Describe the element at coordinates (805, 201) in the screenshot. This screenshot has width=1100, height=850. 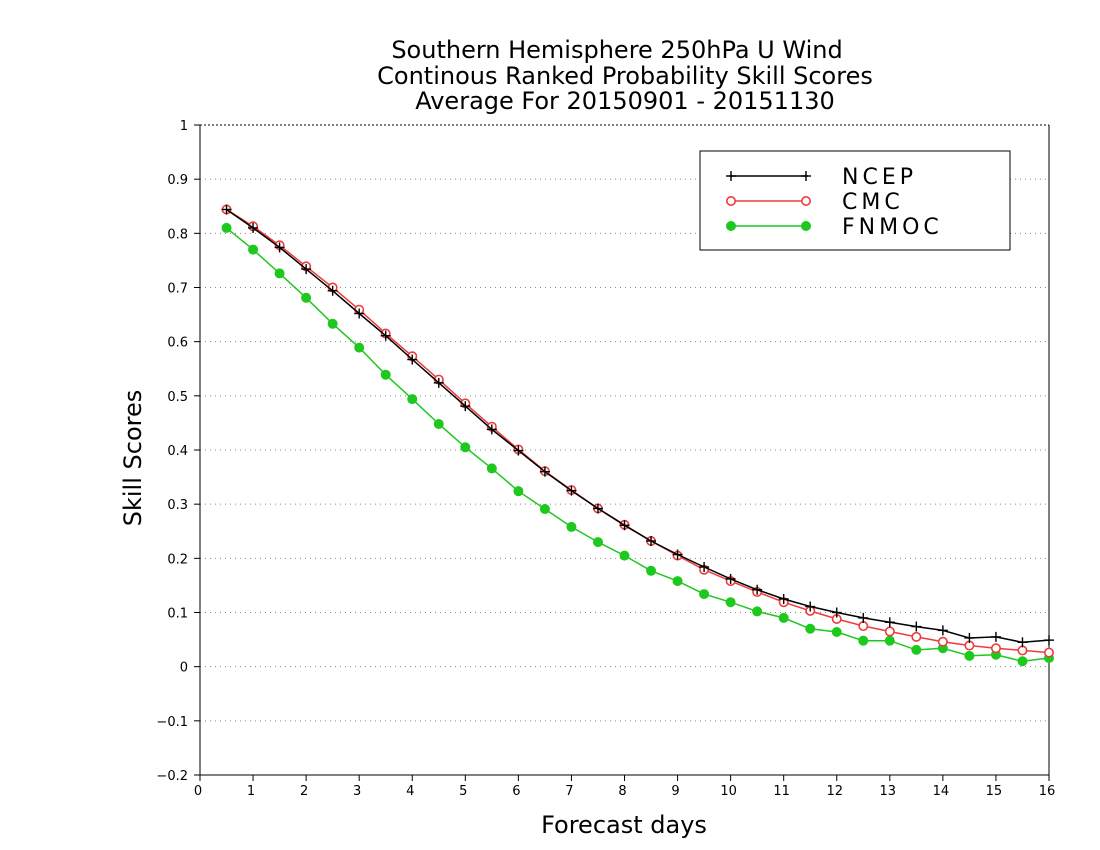
I see `legend-marker-cmc` at that location.